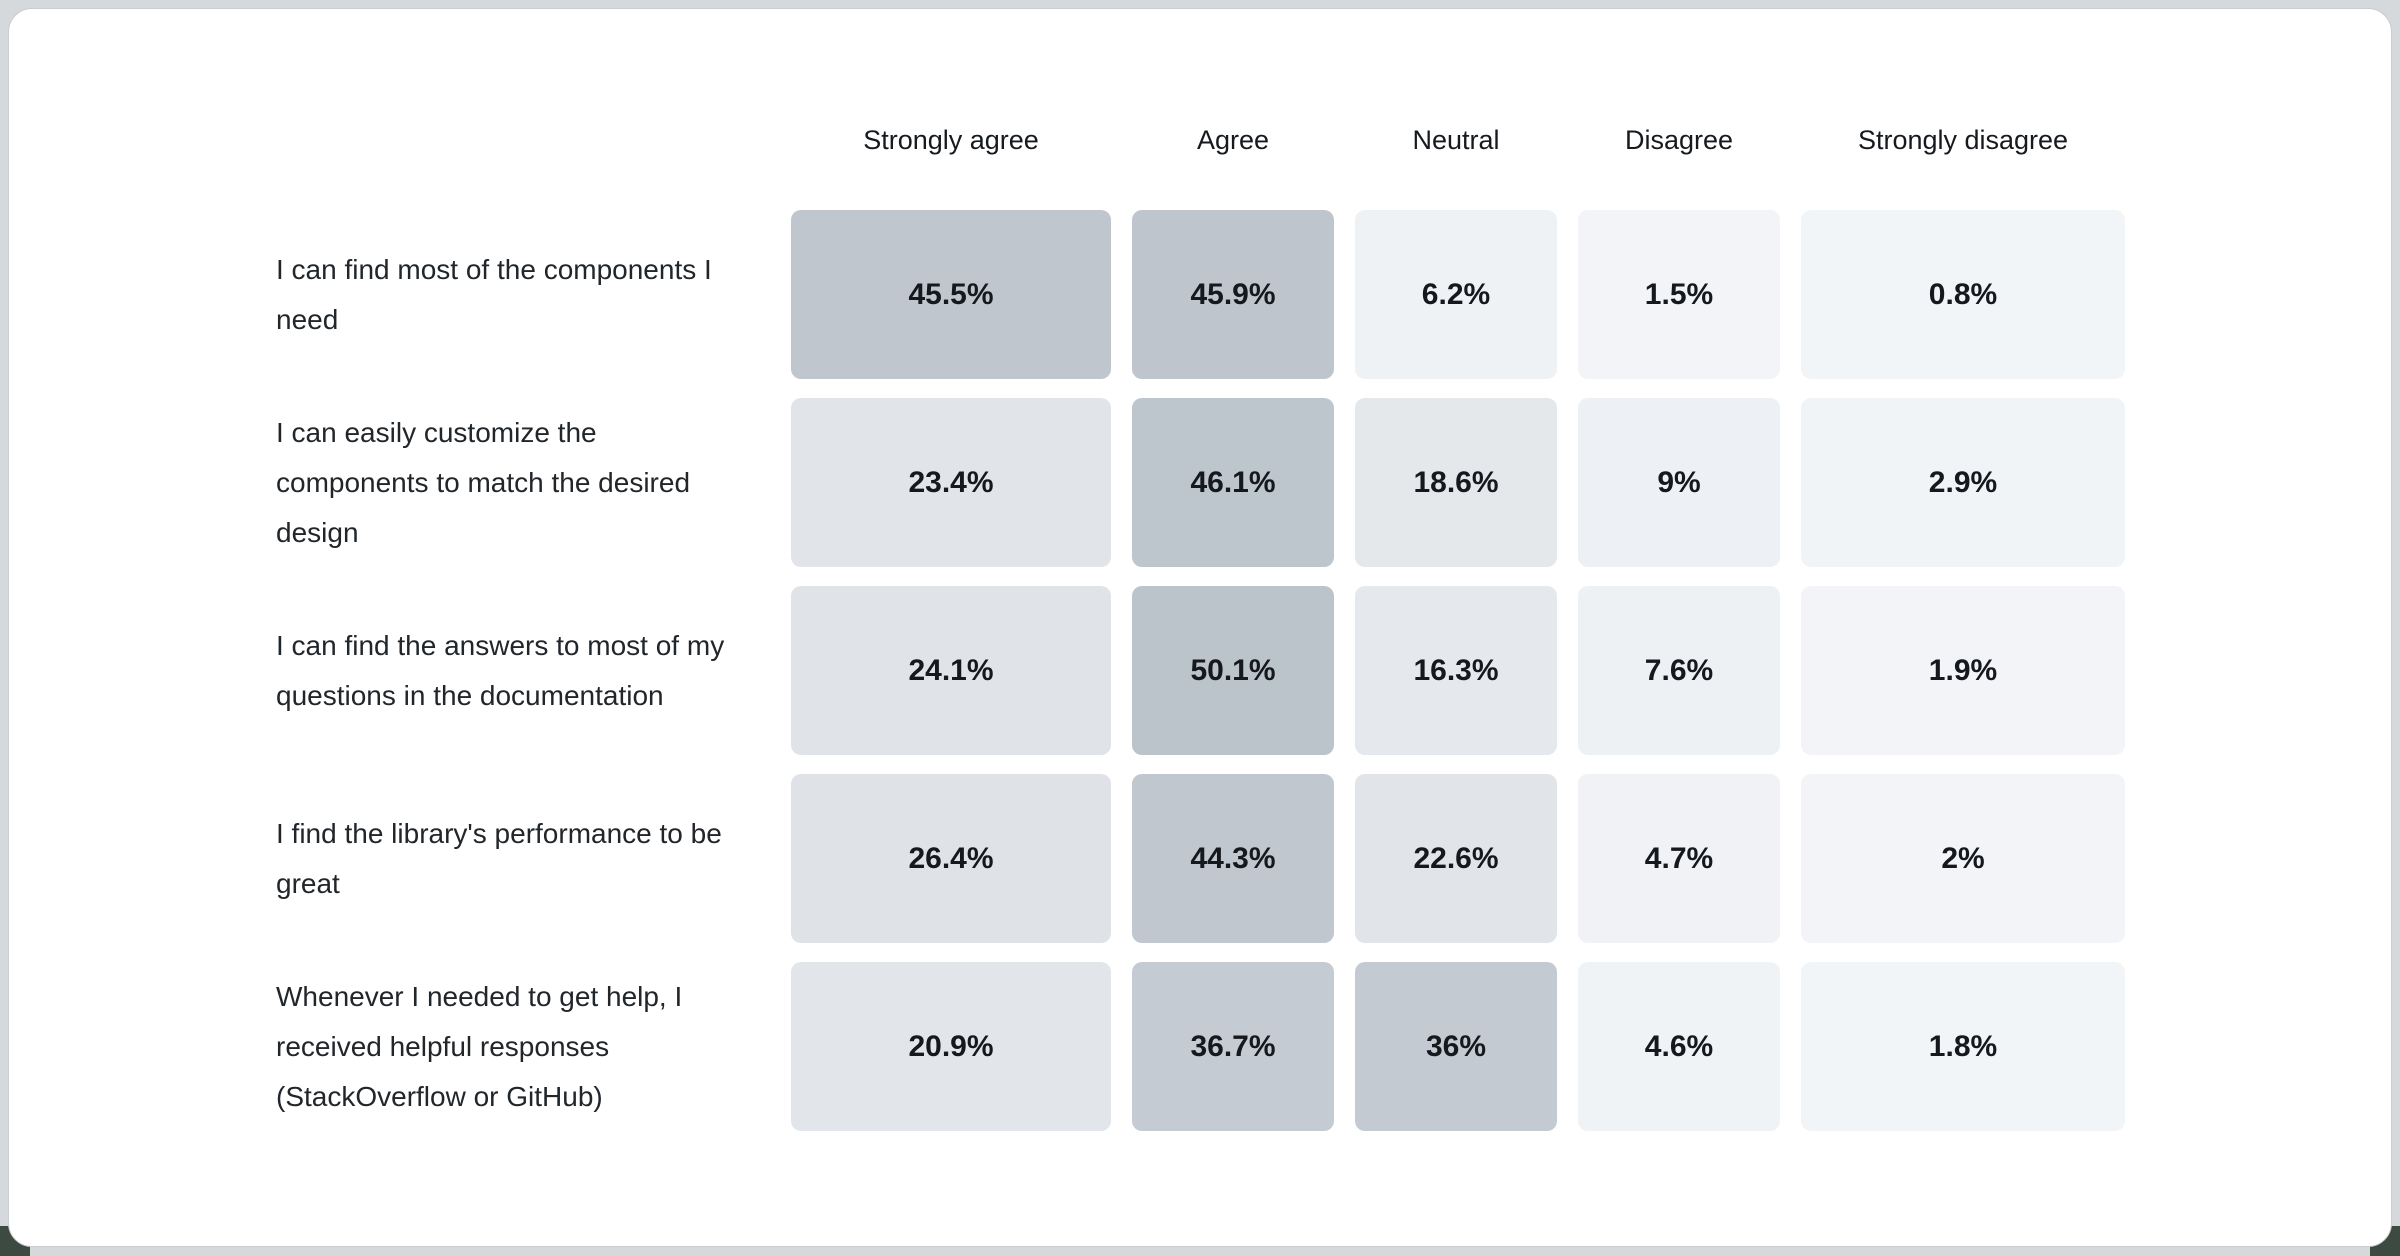 This screenshot has height=1256, width=2400. I want to click on row-label: I can find most of the components I need, so click(494, 294).